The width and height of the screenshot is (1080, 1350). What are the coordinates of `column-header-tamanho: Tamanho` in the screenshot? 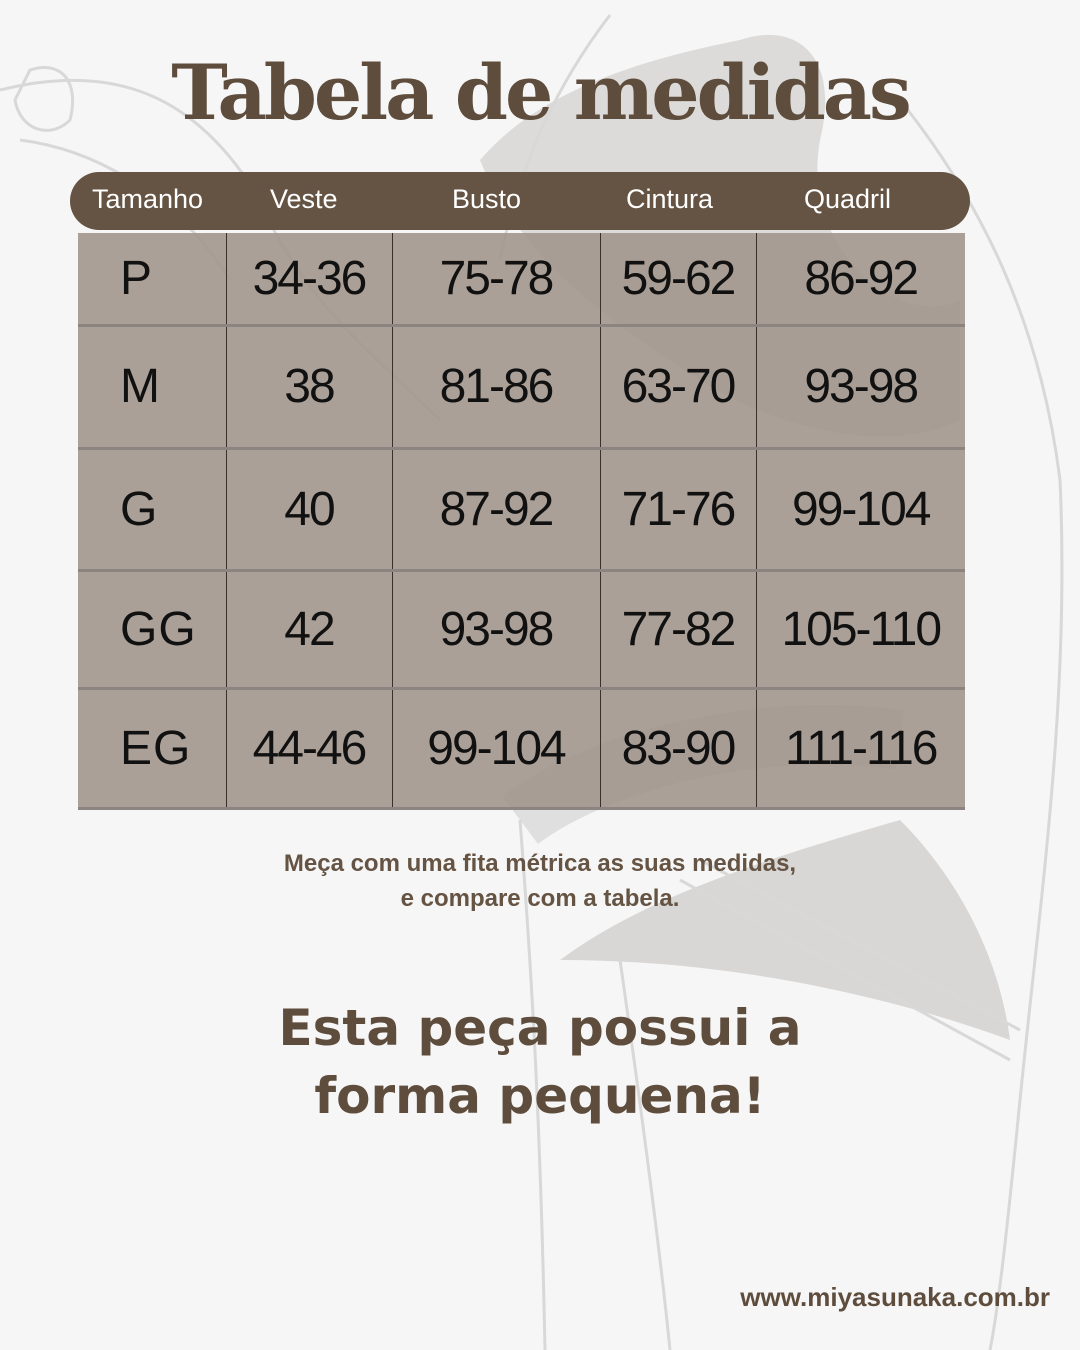 It's located at (148, 199).